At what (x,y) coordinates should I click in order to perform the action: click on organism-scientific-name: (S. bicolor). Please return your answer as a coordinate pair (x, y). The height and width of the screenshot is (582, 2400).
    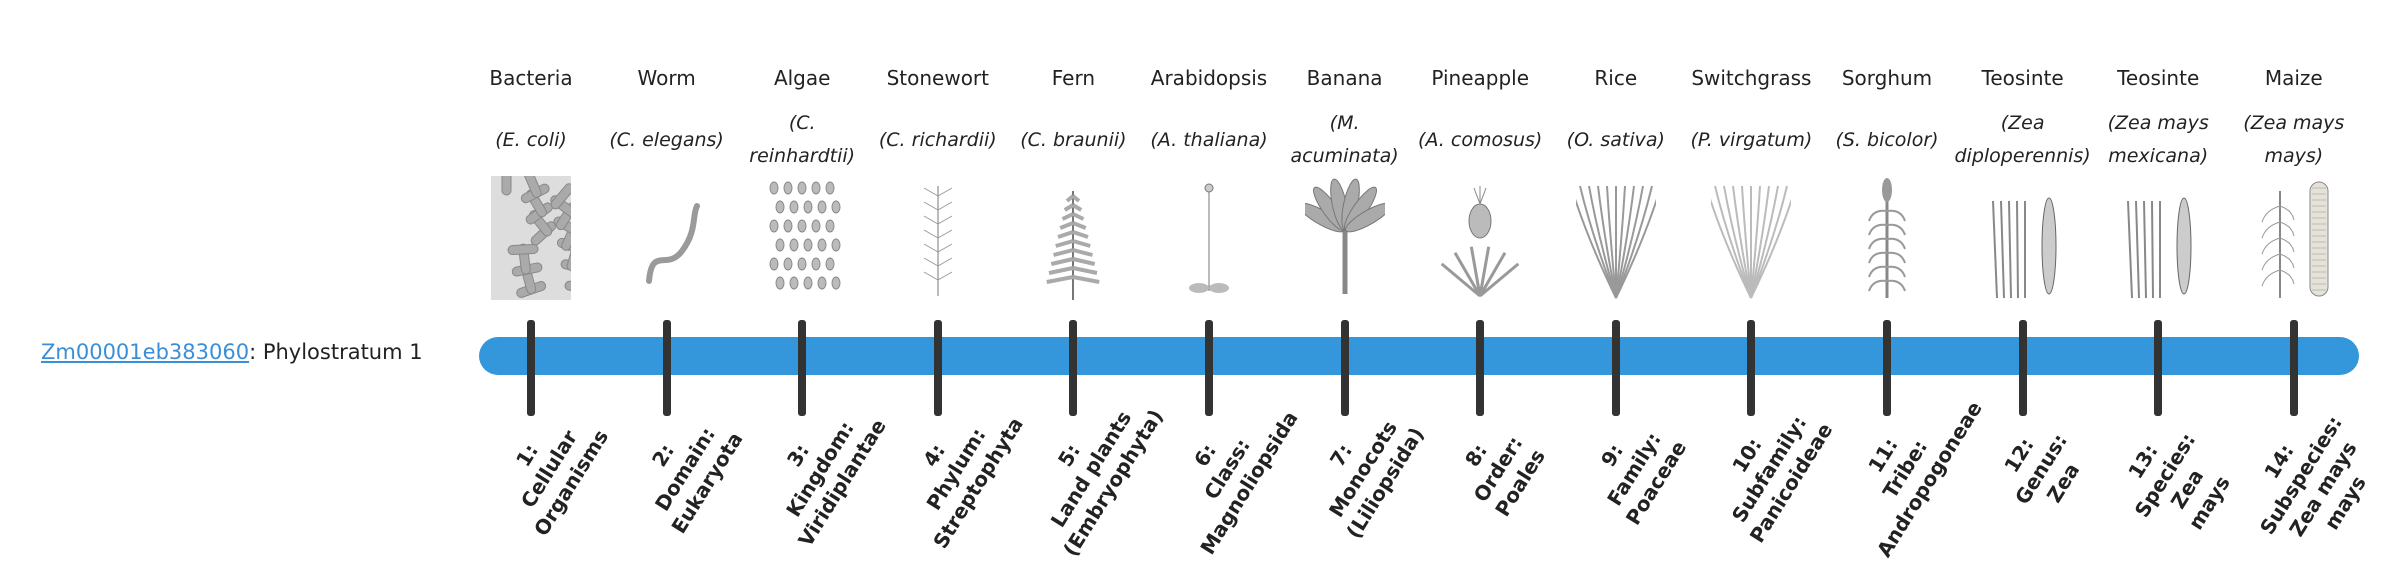
    Looking at the image, I should click on (1887, 139).